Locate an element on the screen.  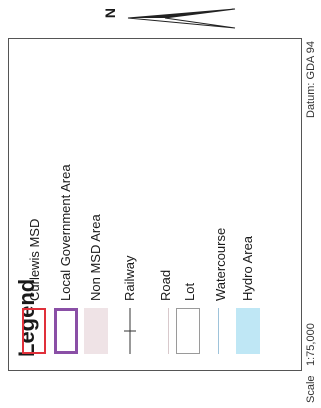
scale-label: Scale is located at coordinates (311, 389).